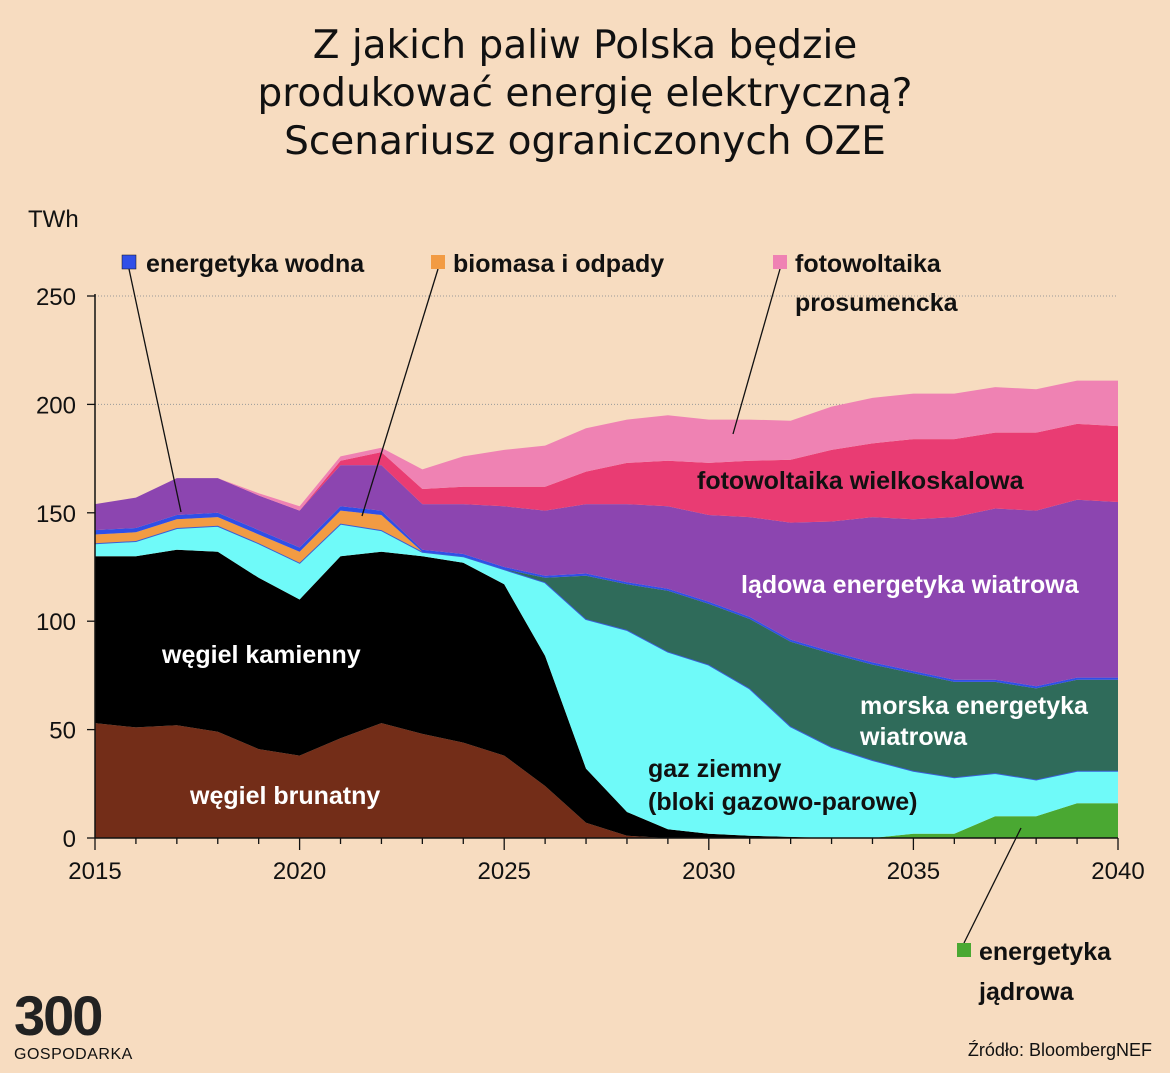  I want to click on label-offshore-wind-2: wiatrowa, so click(913, 737).